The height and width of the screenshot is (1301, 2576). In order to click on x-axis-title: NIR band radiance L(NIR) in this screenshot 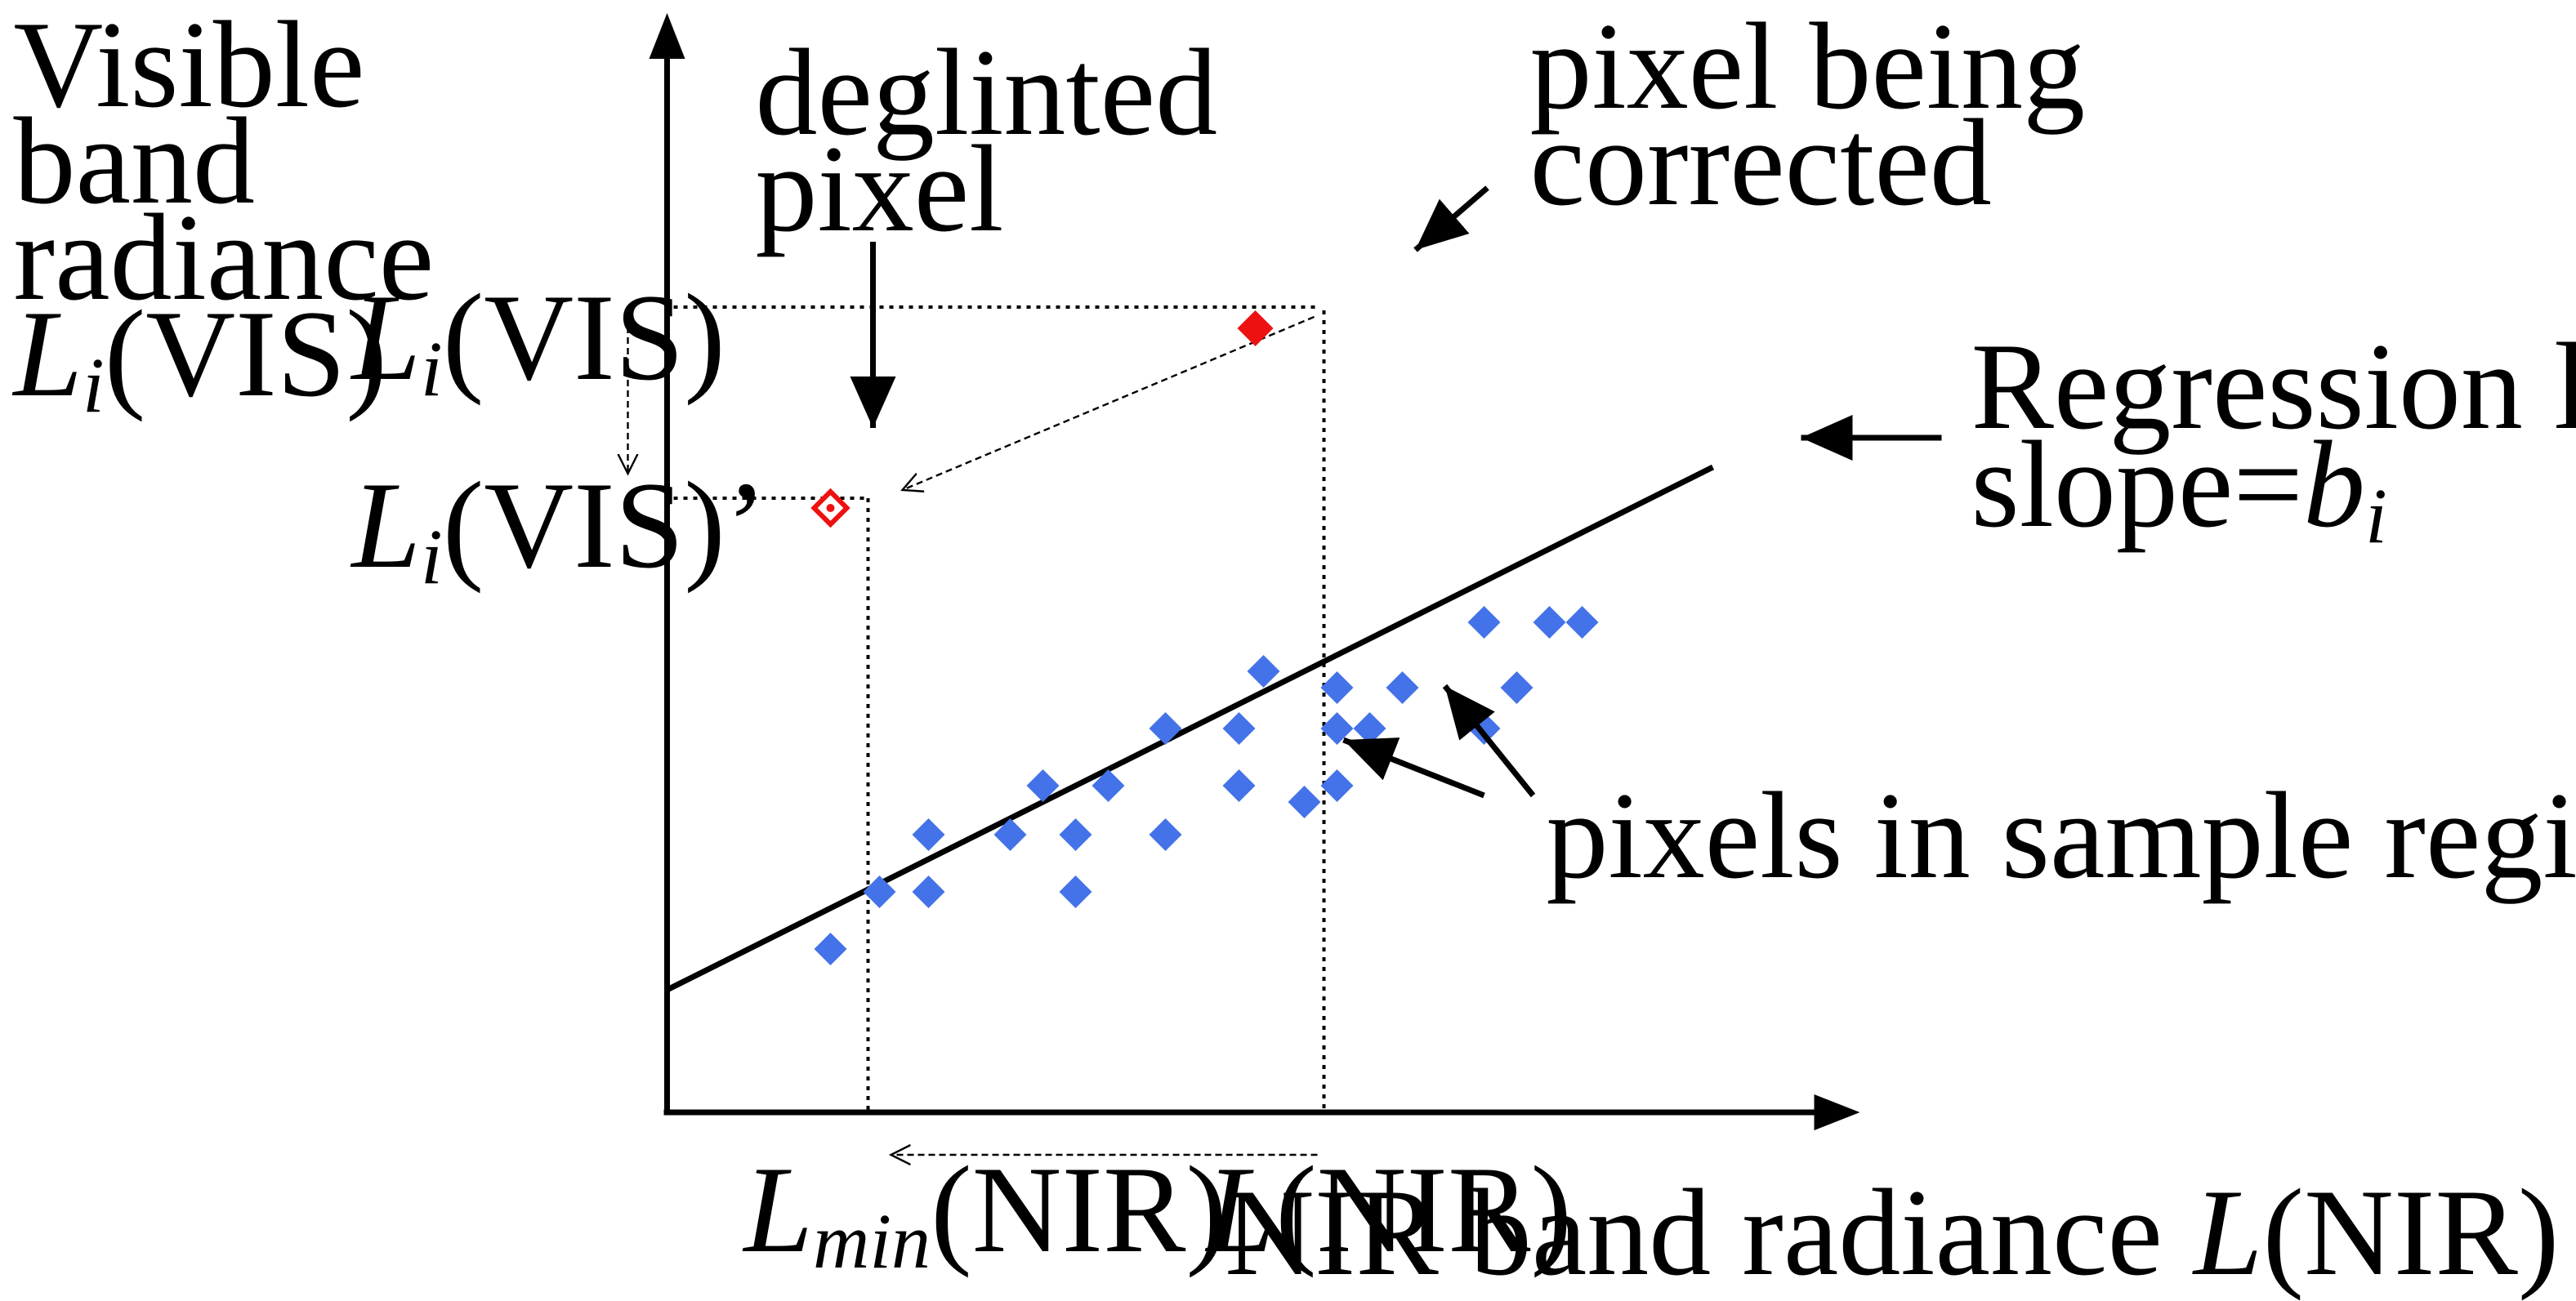, I will do `click(1892, 1232)`.